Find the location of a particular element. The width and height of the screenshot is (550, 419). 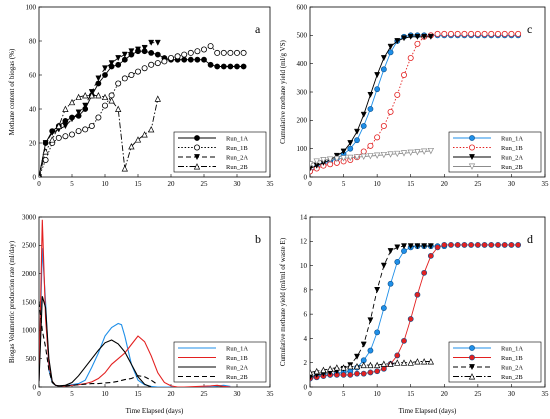

legend-label: Run_1A is located at coordinates (512, 348).